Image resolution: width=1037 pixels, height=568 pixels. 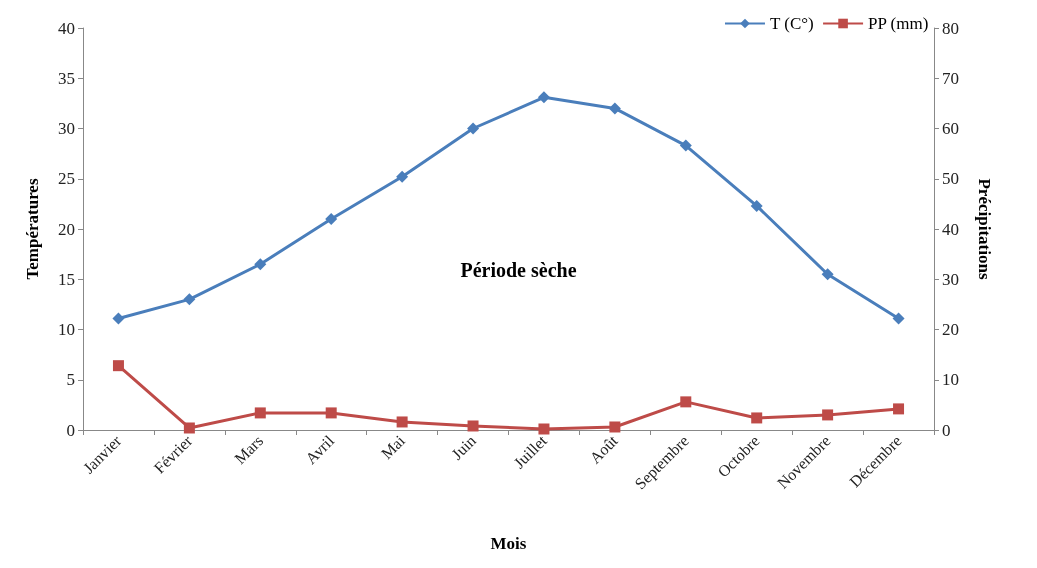 What do you see at coordinates (950, 179) in the screenshot?
I see `y2-tick-label: 50` at bounding box center [950, 179].